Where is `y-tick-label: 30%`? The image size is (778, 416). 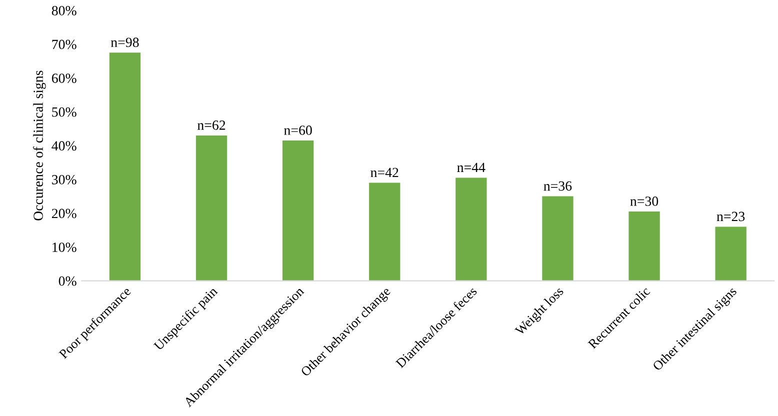 y-tick-label: 30% is located at coordinates (64, 179).